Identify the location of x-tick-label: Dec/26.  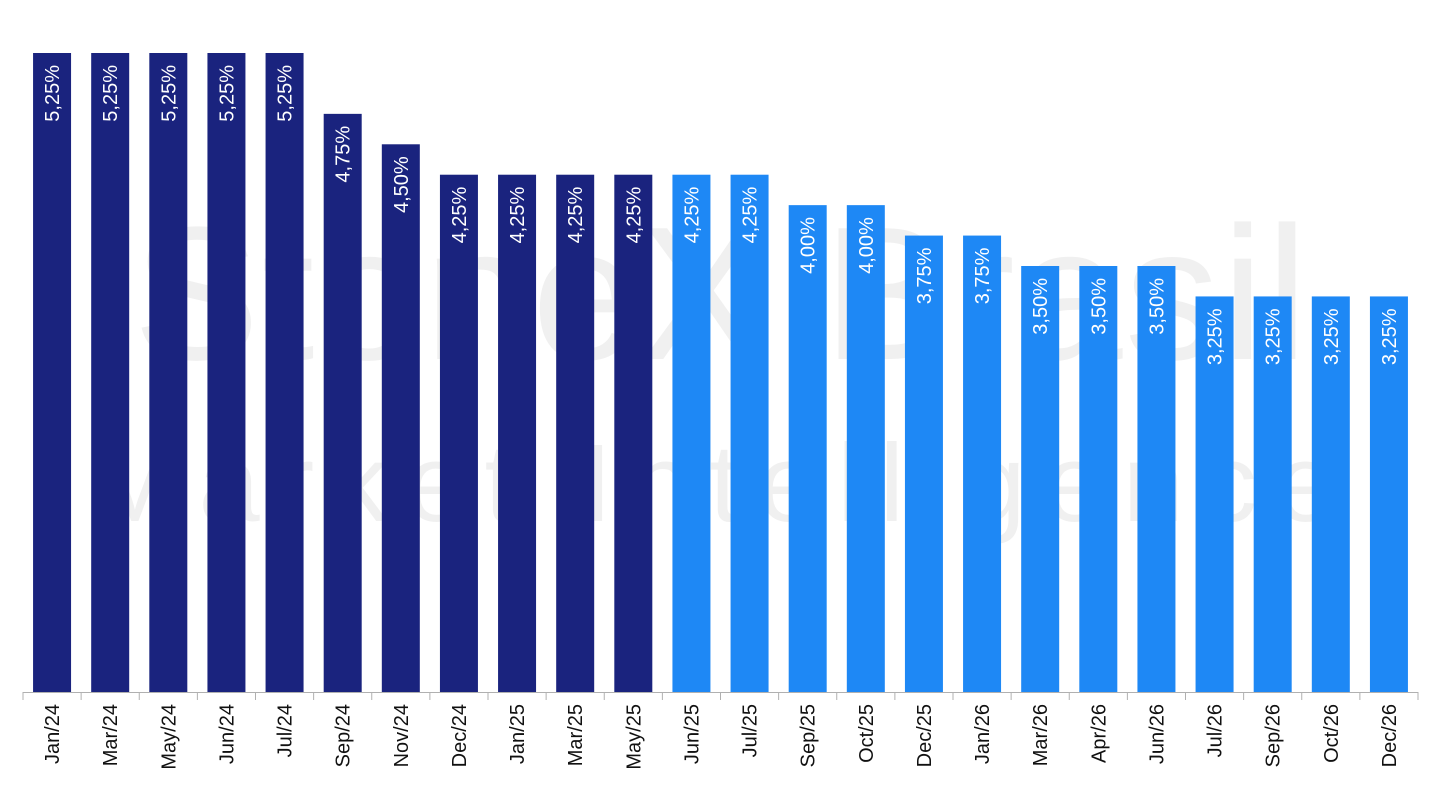
(1390, 735).